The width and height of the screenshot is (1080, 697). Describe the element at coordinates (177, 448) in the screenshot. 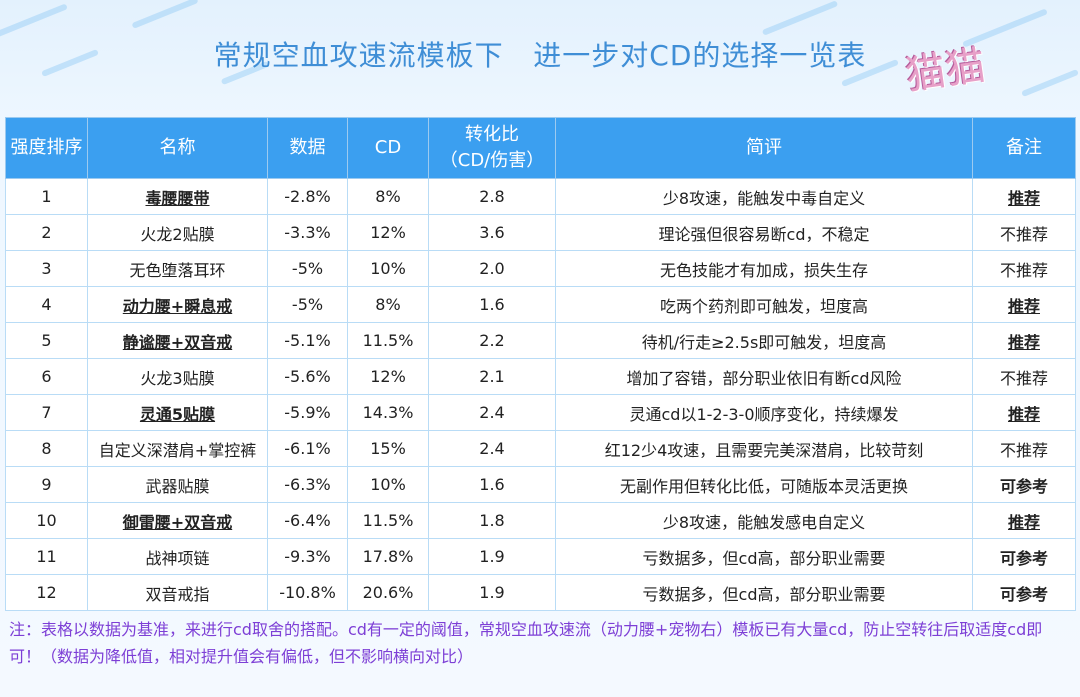

I see `cell-name: 自定义深潜肩+掌控裤` at that location.